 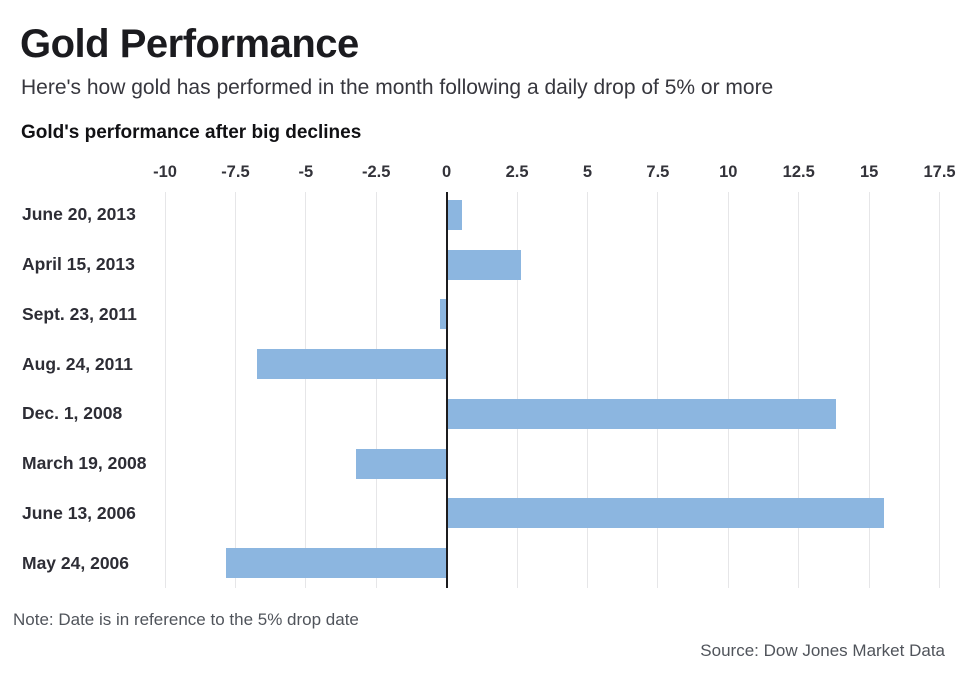 What do you see at coordinates (235, 172) in the screenshot?
I see `x-tick-label: -7.5` at bounding box center [235, 172].